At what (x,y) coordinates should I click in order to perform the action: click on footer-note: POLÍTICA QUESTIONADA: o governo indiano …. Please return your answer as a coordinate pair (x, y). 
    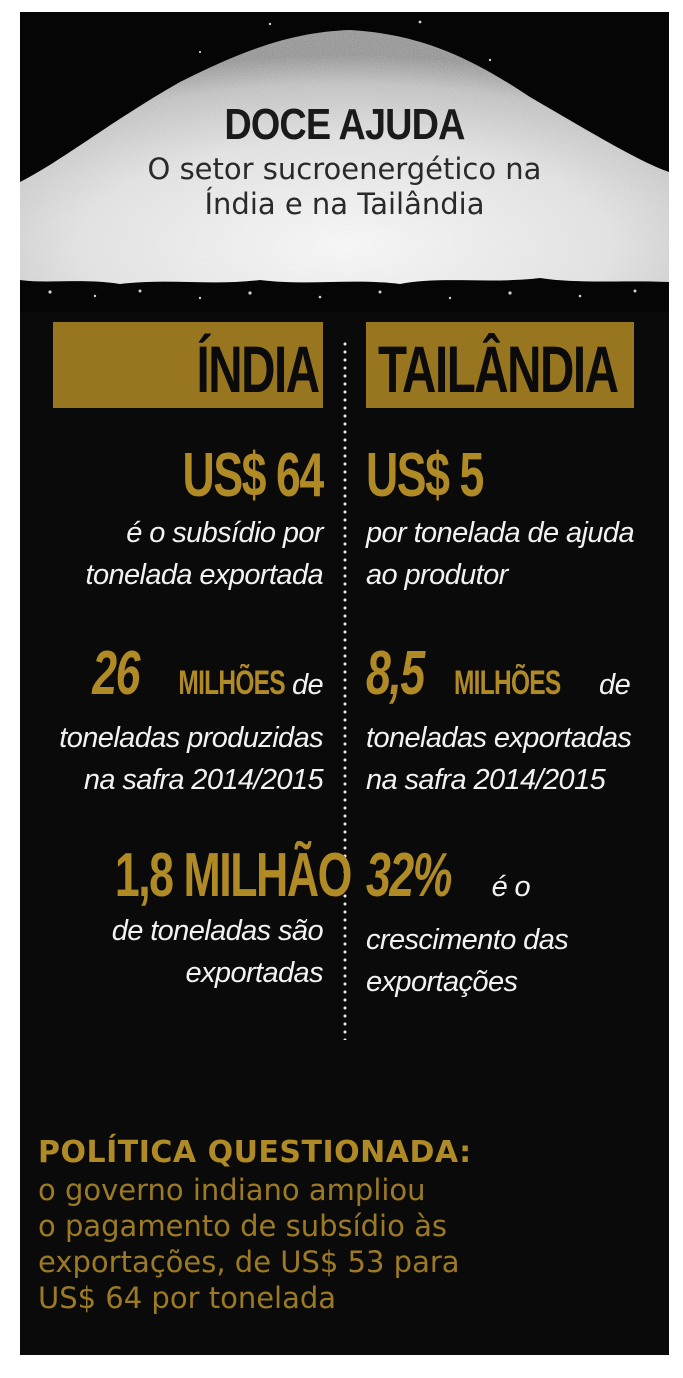
    Looking at the image, I should click on (348, 1225).